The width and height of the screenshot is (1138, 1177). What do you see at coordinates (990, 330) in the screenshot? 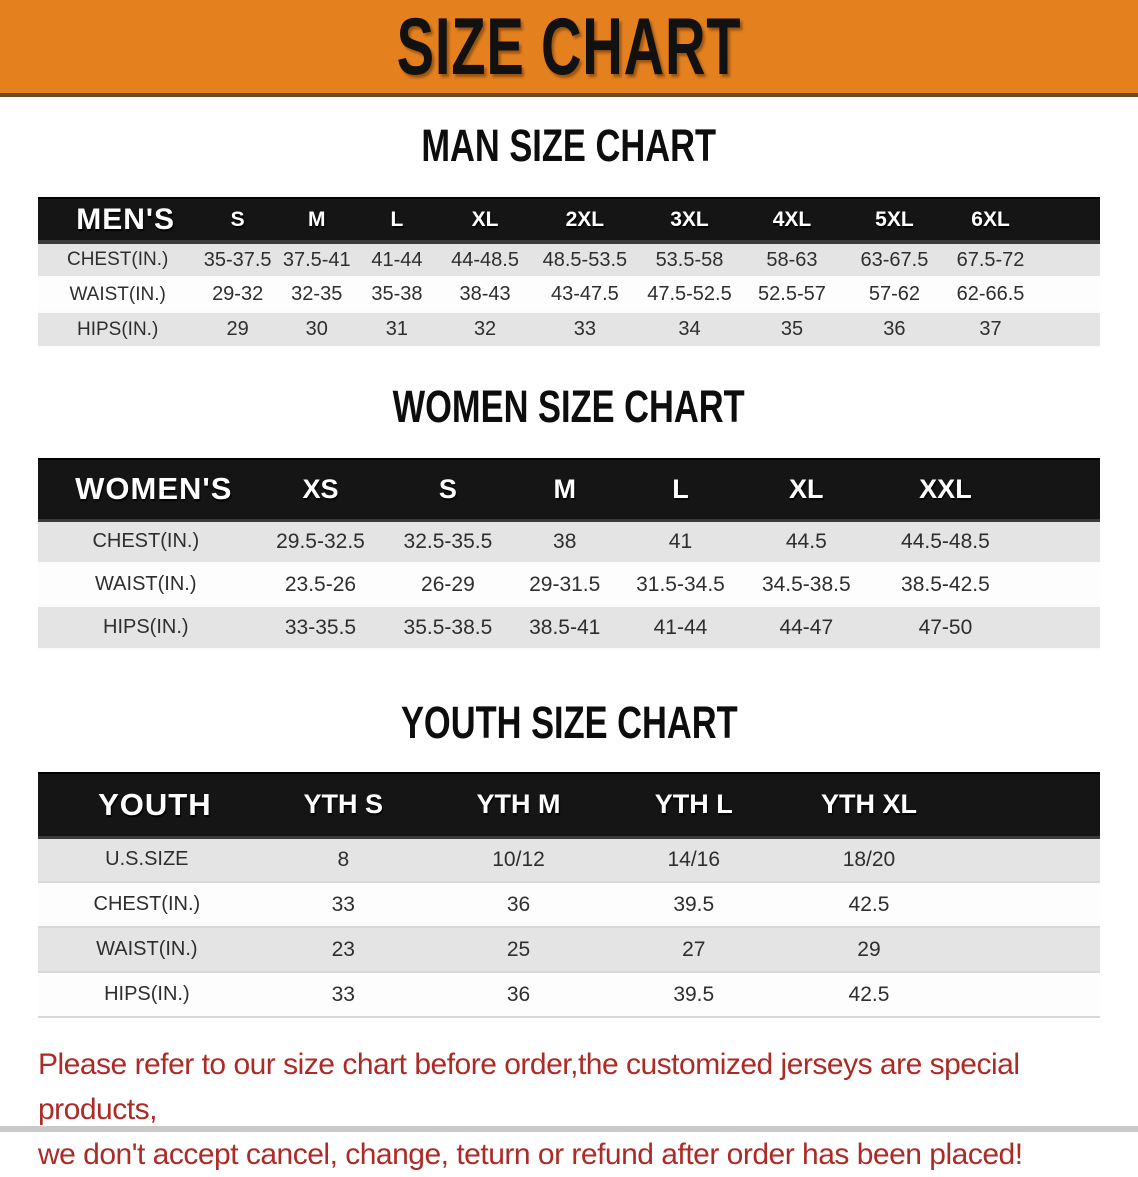
I see `size-cell: 37` at bounding box center [990, 330].